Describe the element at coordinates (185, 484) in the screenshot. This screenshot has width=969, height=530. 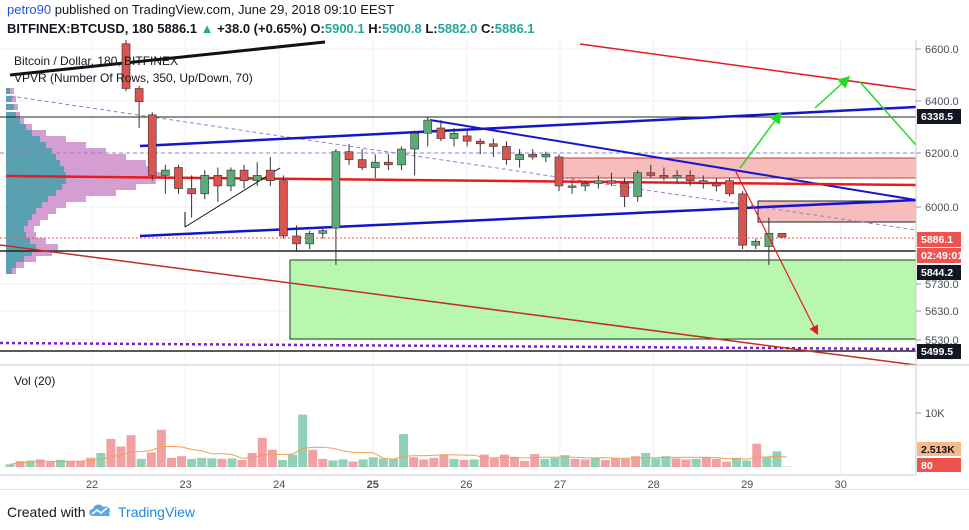
I see `time-tick-label: 23` at that location.